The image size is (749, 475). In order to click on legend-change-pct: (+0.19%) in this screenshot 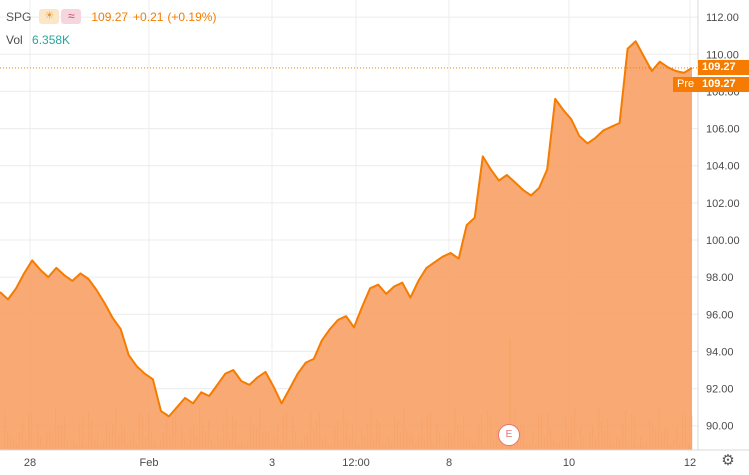, I will do `click(192, 16)`.